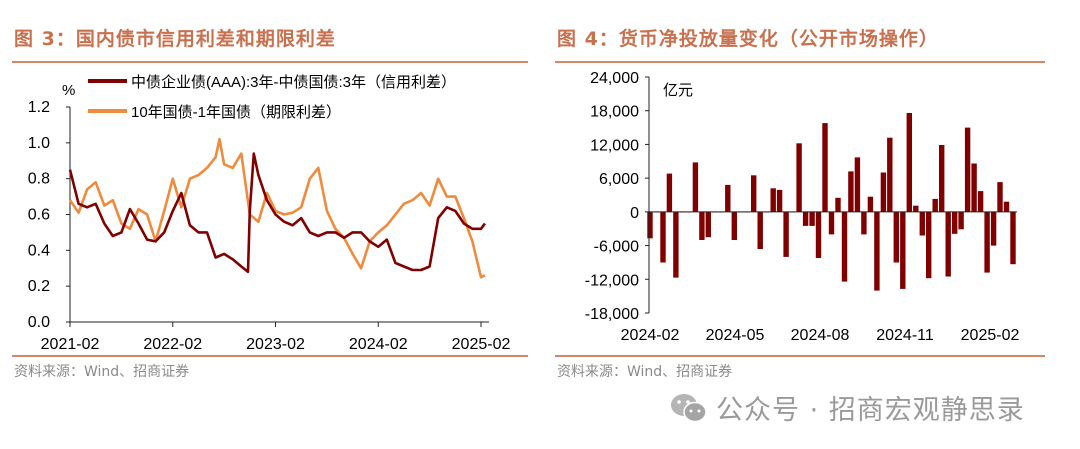 This screenshot has width=1080, height=449. I want to click on y-tick-label: -12,000, so click(612, 280).